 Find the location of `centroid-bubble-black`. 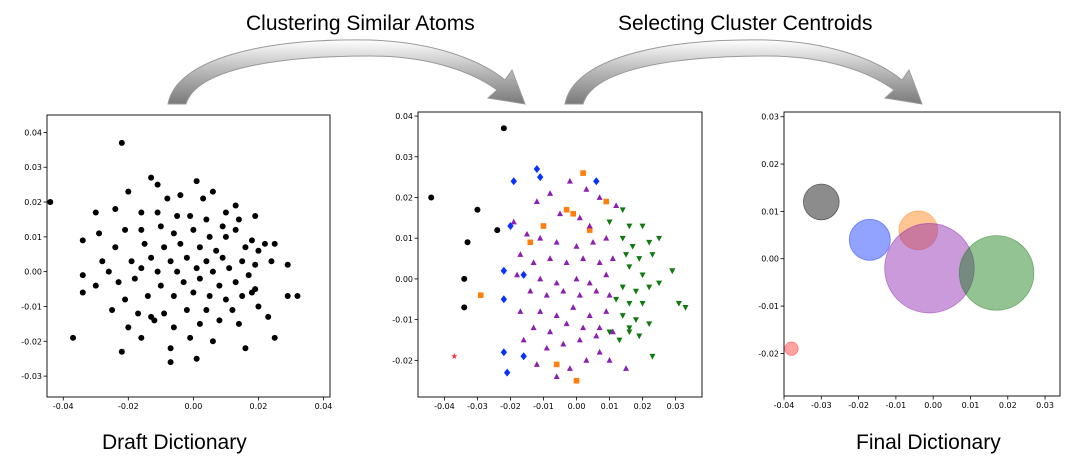

centroid-bubble-black is located at coordinates (821, 202).